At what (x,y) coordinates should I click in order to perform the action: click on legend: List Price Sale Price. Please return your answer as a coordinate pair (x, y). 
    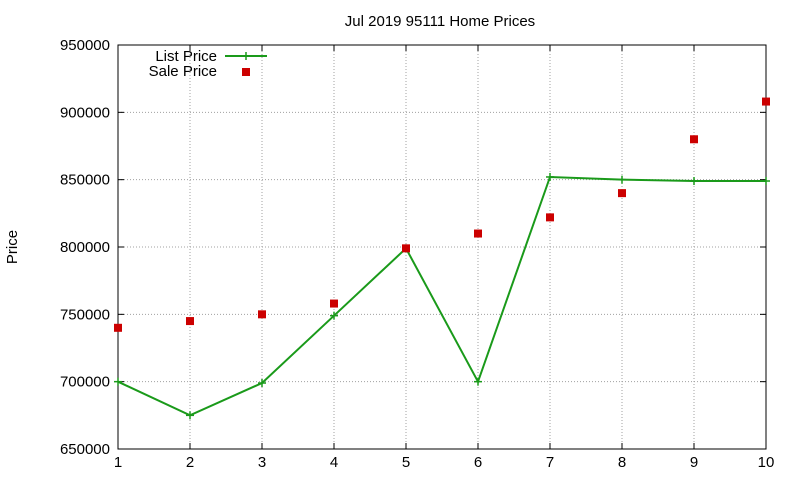
    Looking at the image, I should click on (208, 64).